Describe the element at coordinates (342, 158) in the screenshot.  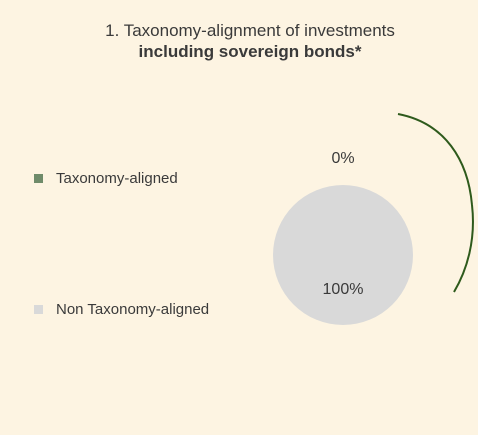
I see `data-label-aligned: 0%` at that location.